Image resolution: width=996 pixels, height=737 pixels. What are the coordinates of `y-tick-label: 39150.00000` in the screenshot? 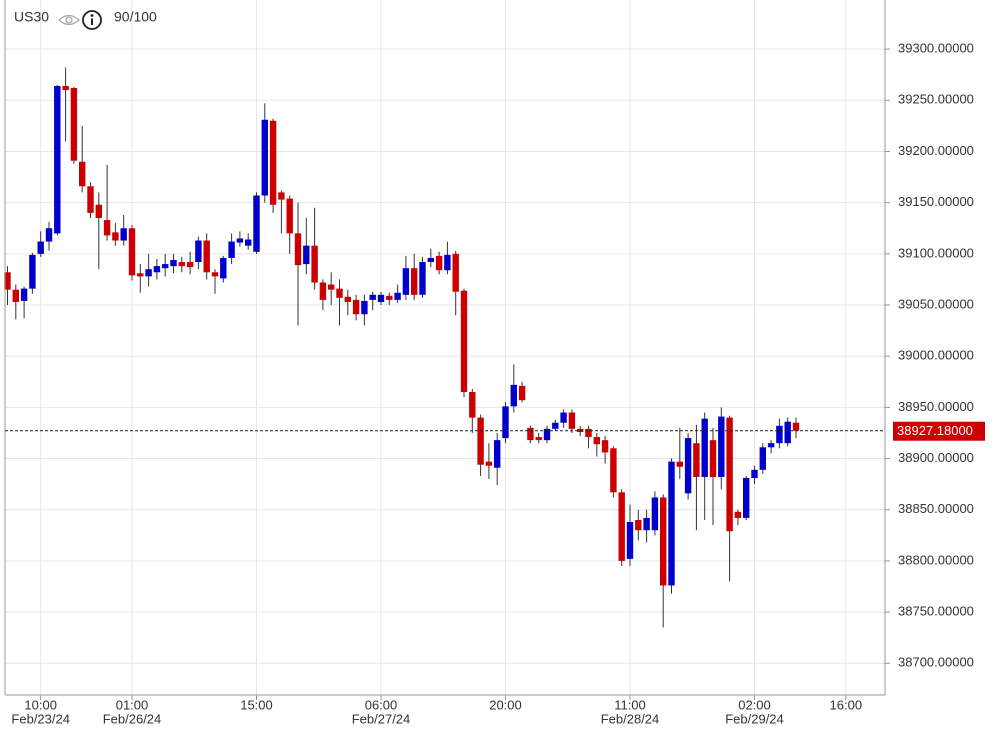 It's located at (936, 201).